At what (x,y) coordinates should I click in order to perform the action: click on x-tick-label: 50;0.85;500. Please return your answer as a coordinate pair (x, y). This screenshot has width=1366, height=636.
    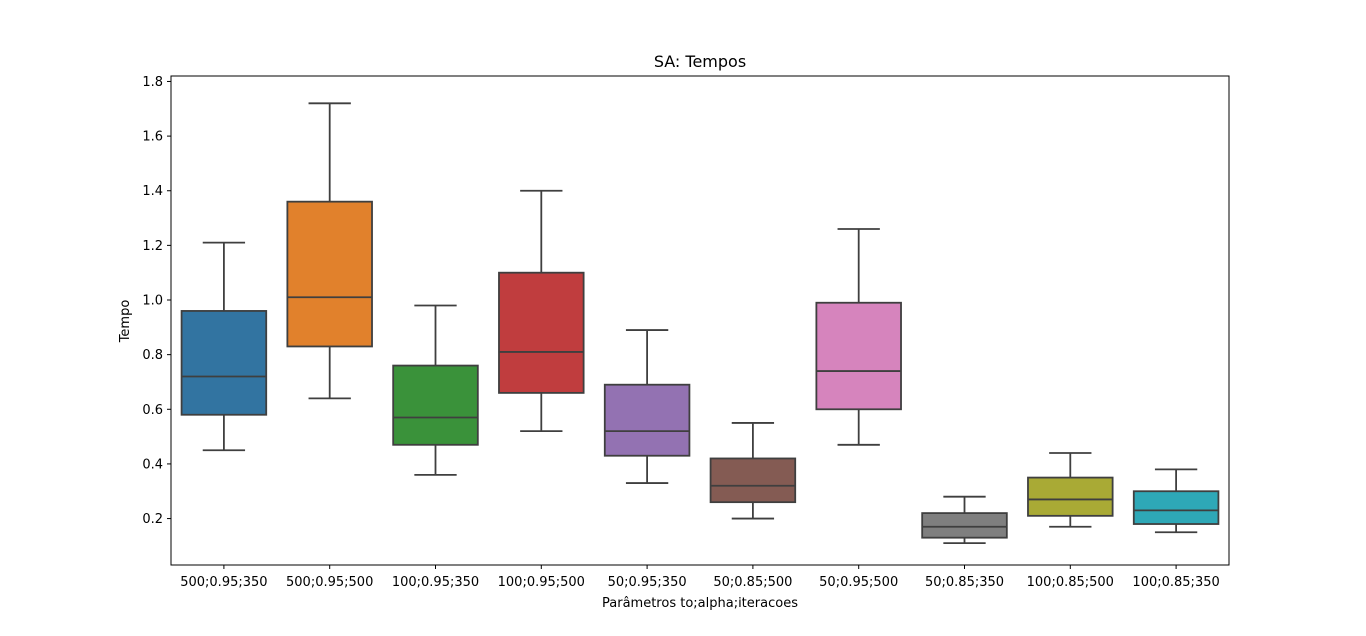
    Looking at the image, I should click on (752, 582).